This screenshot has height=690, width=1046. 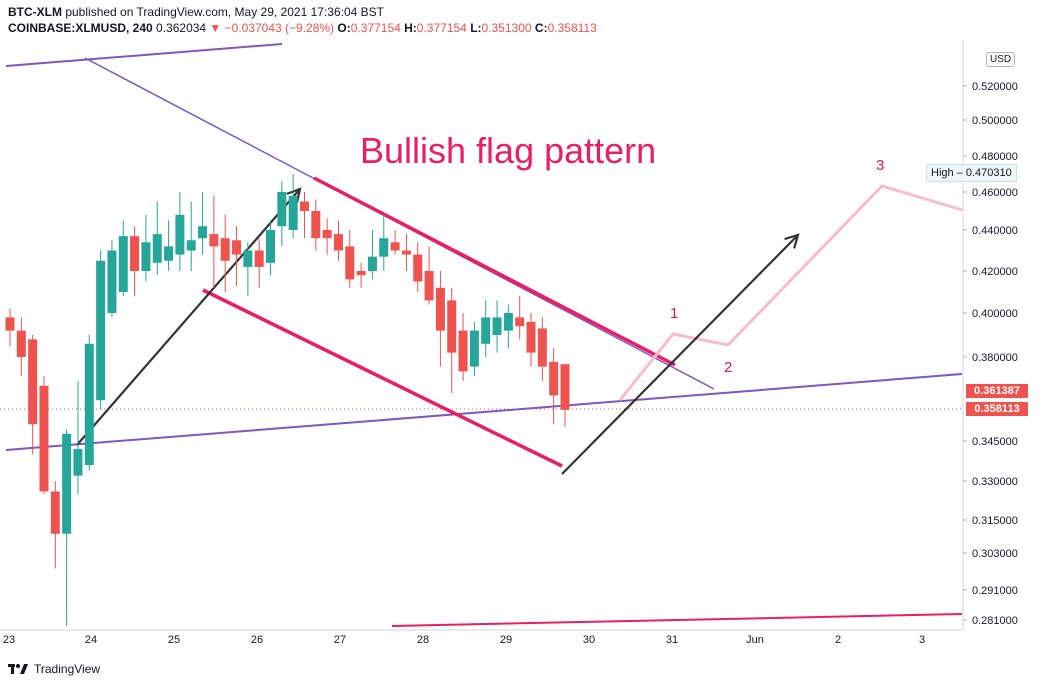 I want to click on y-tick-label: 0.281000, so click(x=995, y=621).